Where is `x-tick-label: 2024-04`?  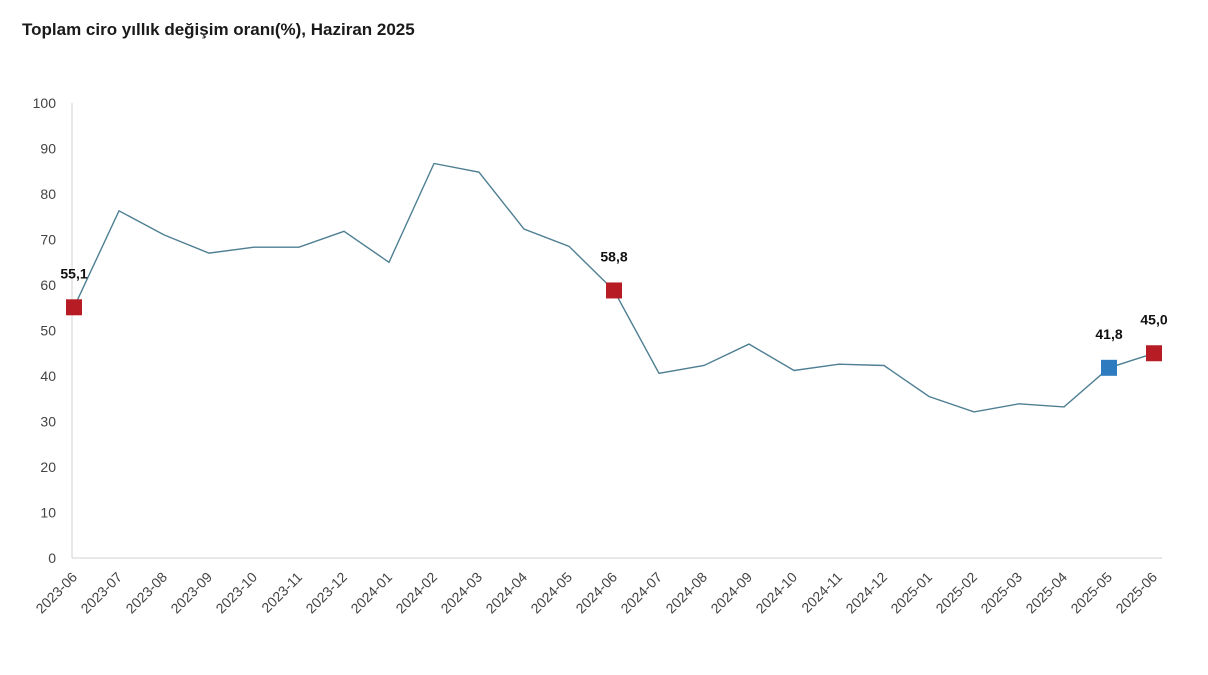 x-tick-label: 2024-04 is located at coordinates (506, 593).